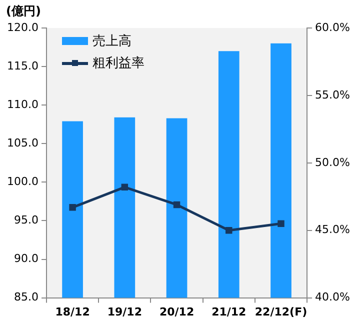 This screenshot has height=330, width=361. I want to click on legend-label: 売上高, so click(112, 41).